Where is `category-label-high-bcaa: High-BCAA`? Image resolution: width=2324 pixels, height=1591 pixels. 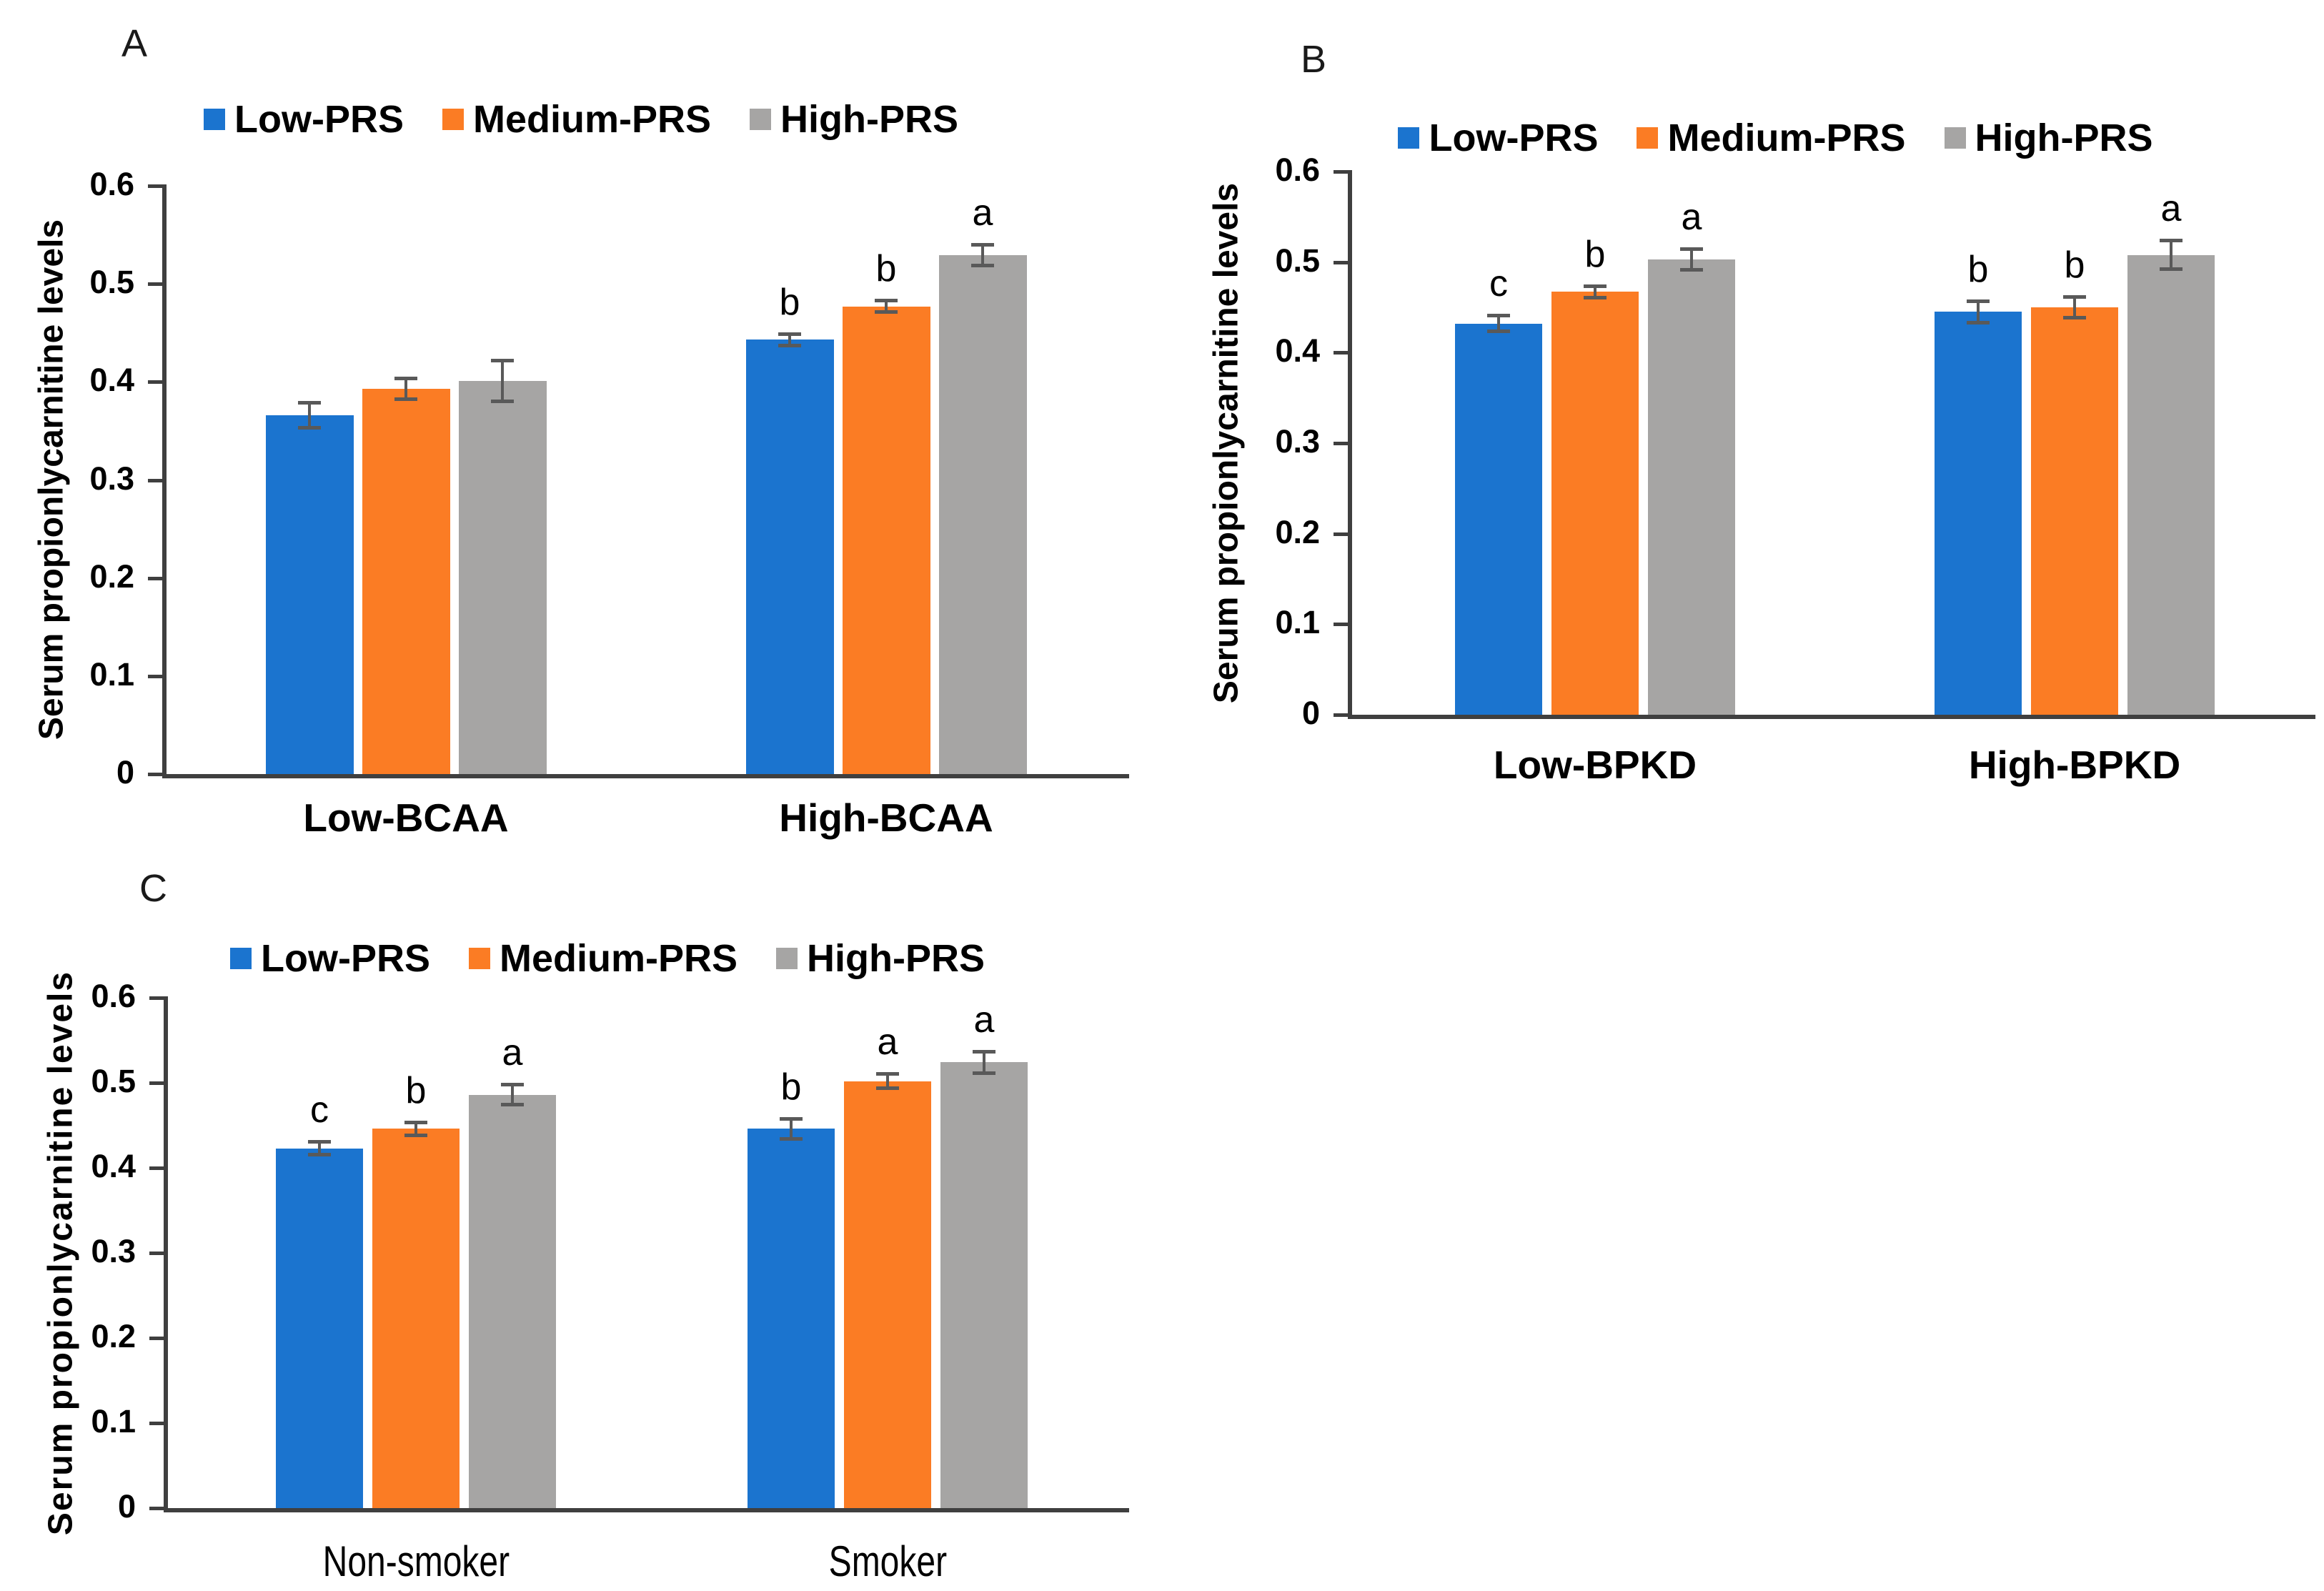 category-label-high-bcaa: High-BCAA is located at coordinates (886, 818).